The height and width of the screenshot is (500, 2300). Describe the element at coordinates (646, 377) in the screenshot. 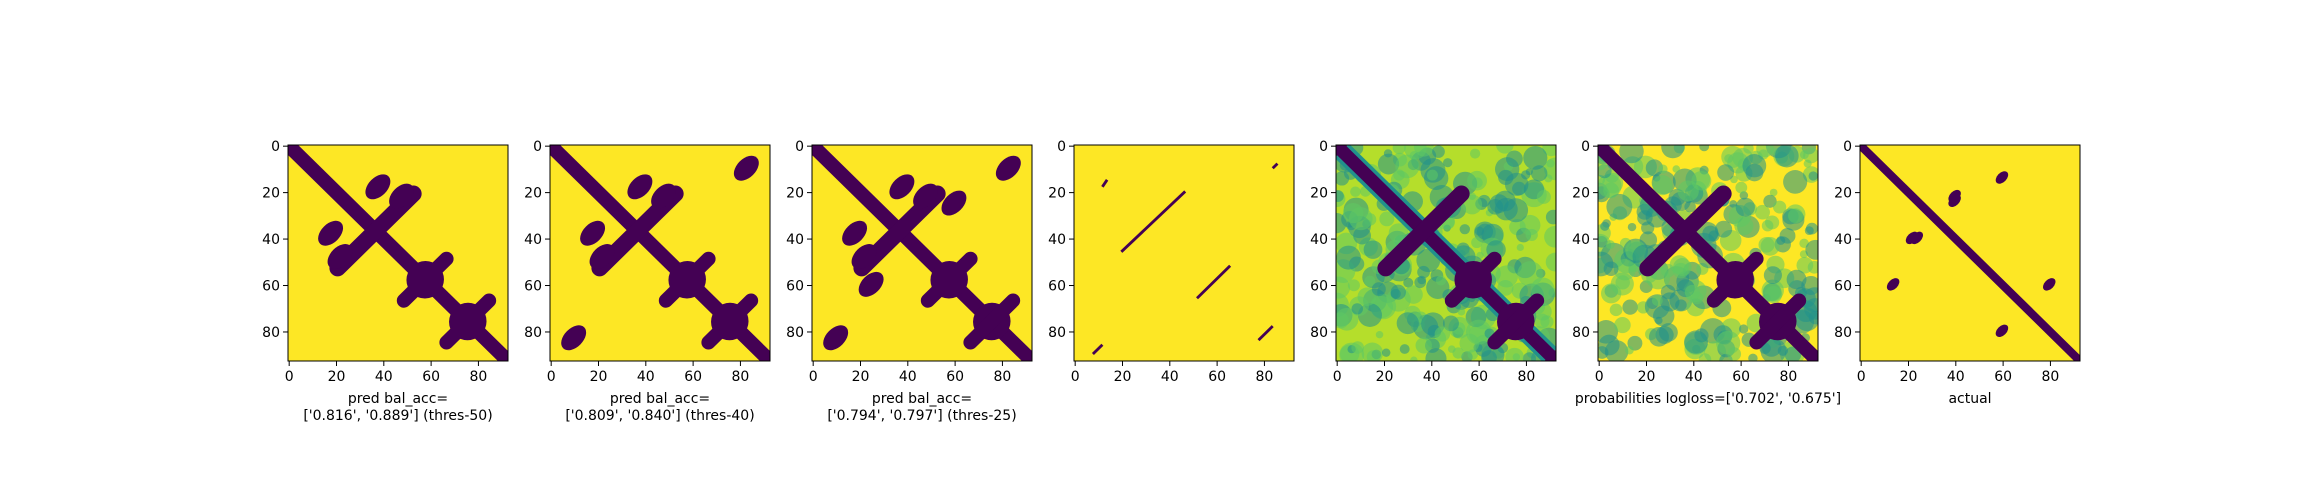

I see `x-tick-label: 40` at that location.